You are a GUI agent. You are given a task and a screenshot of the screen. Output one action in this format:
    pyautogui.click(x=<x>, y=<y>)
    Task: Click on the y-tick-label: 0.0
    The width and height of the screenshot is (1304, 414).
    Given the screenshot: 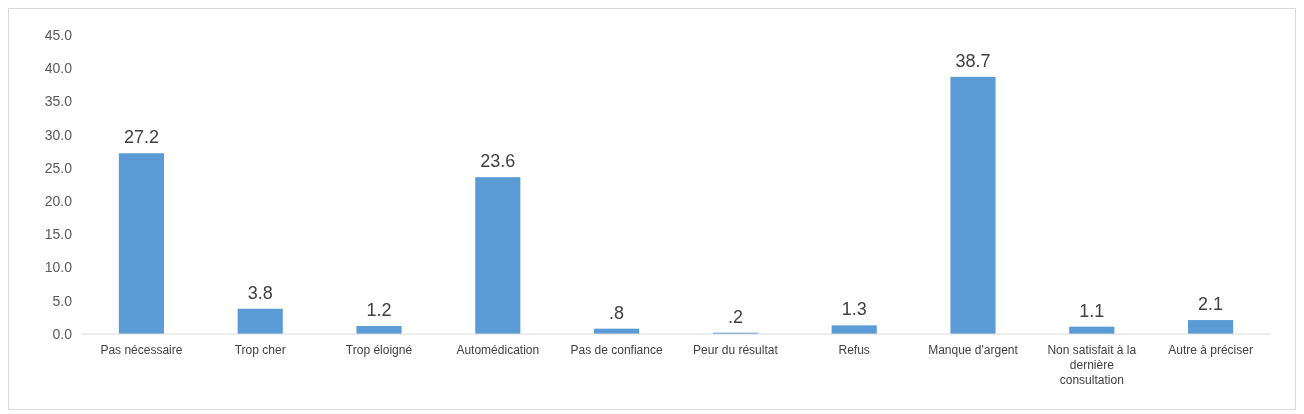 What is the action you would take?
    pyautogui.click(x=62, y=333)
    